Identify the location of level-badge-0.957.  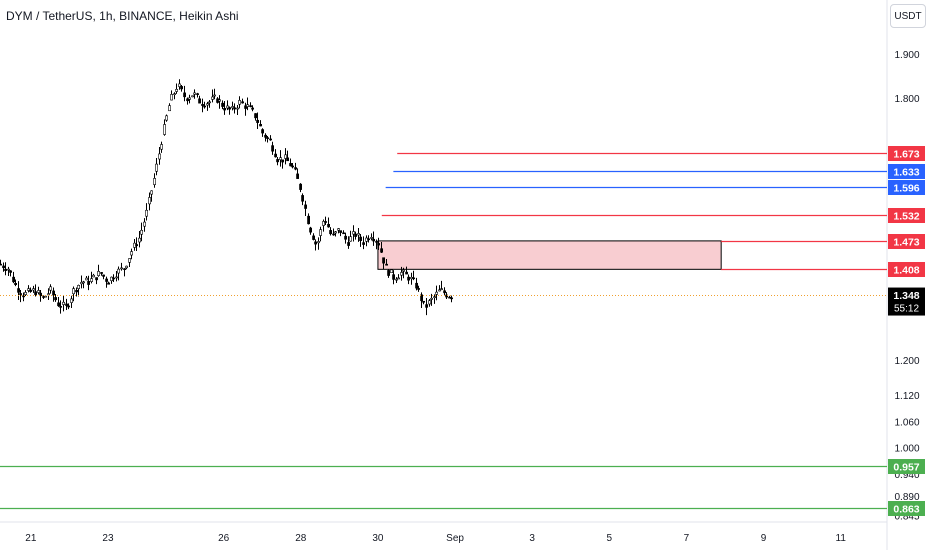
(906, 466).